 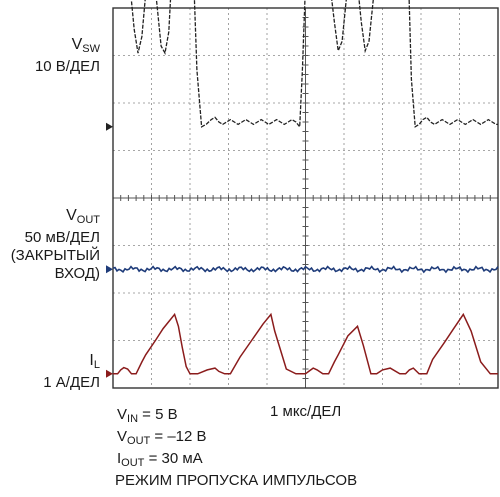 What do you see at coordinates (119, 458) in the screenshot?
I see `iout-main: I` at bounding box center [119, 458].